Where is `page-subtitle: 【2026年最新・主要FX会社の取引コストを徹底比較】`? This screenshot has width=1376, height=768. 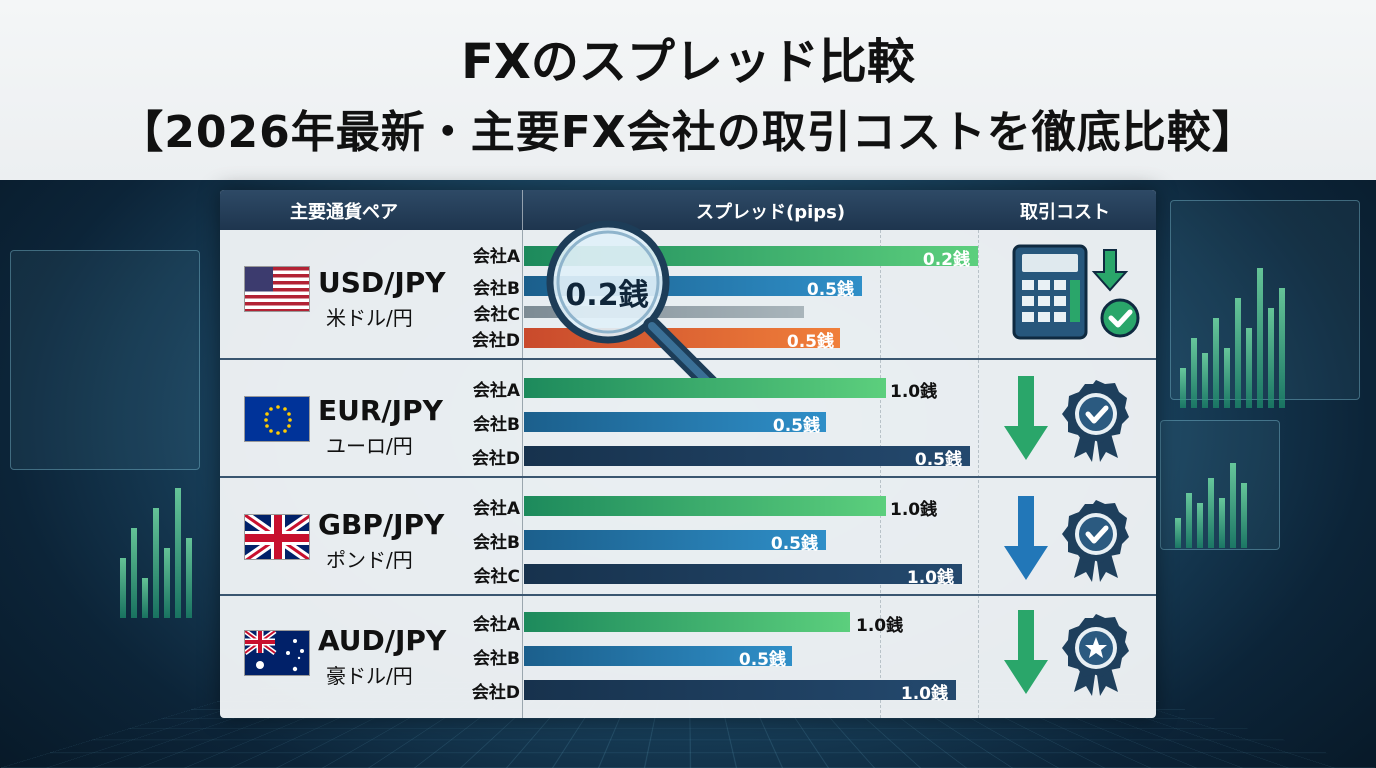
page-subtitle: 【2026年最新・主要FX会社の取引コストを徹底比較】 is located at coordinates (688, 128).